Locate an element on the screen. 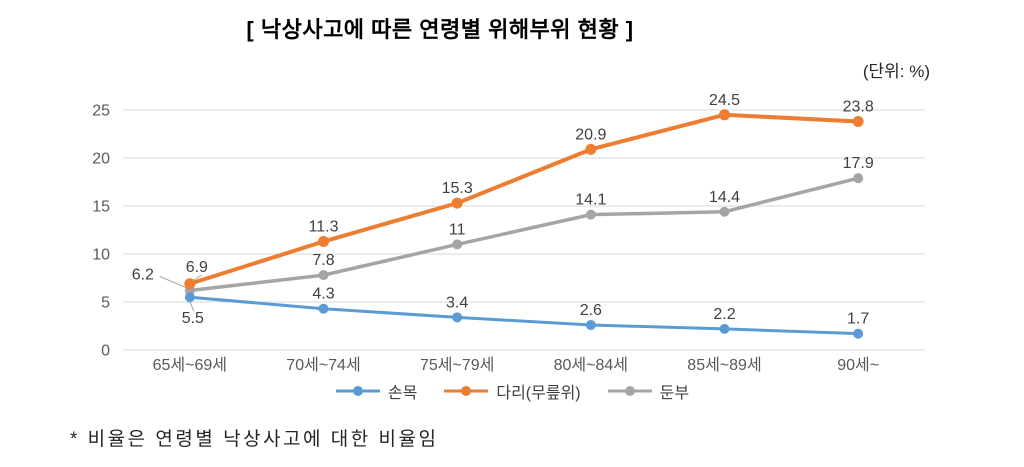 The height and width of the screenshot is (467, 1024). y-axis-tick-label: 15 is located at coordinates (101, 207).